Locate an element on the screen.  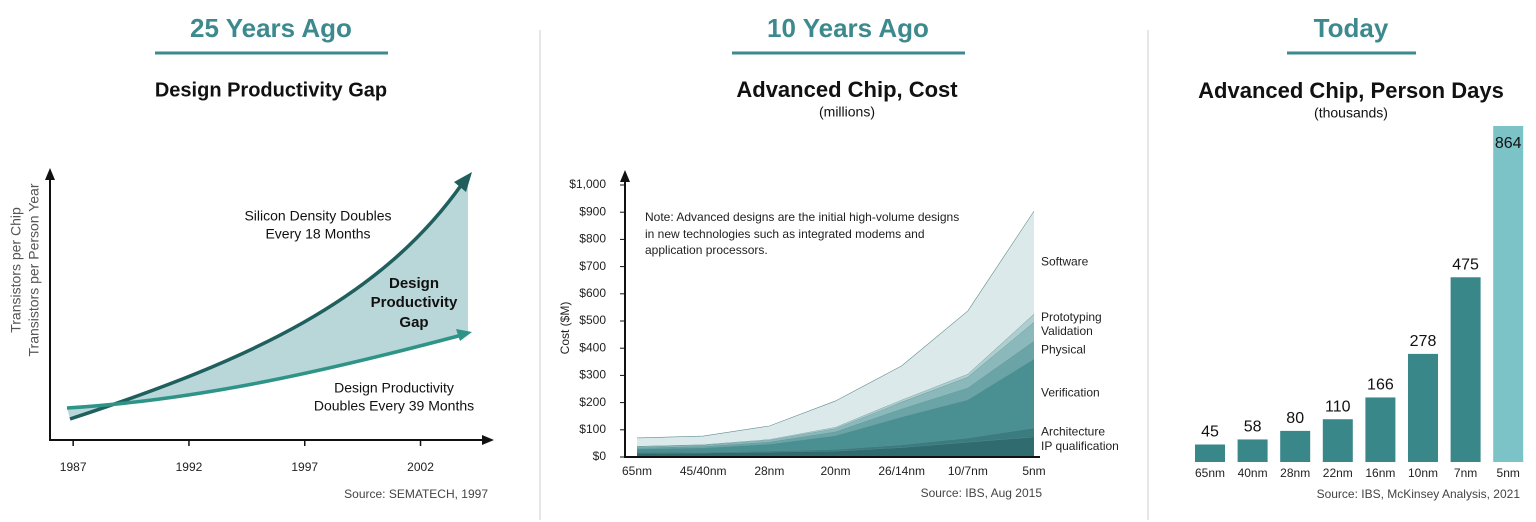
density-curve is located at coordinates (266, 301).